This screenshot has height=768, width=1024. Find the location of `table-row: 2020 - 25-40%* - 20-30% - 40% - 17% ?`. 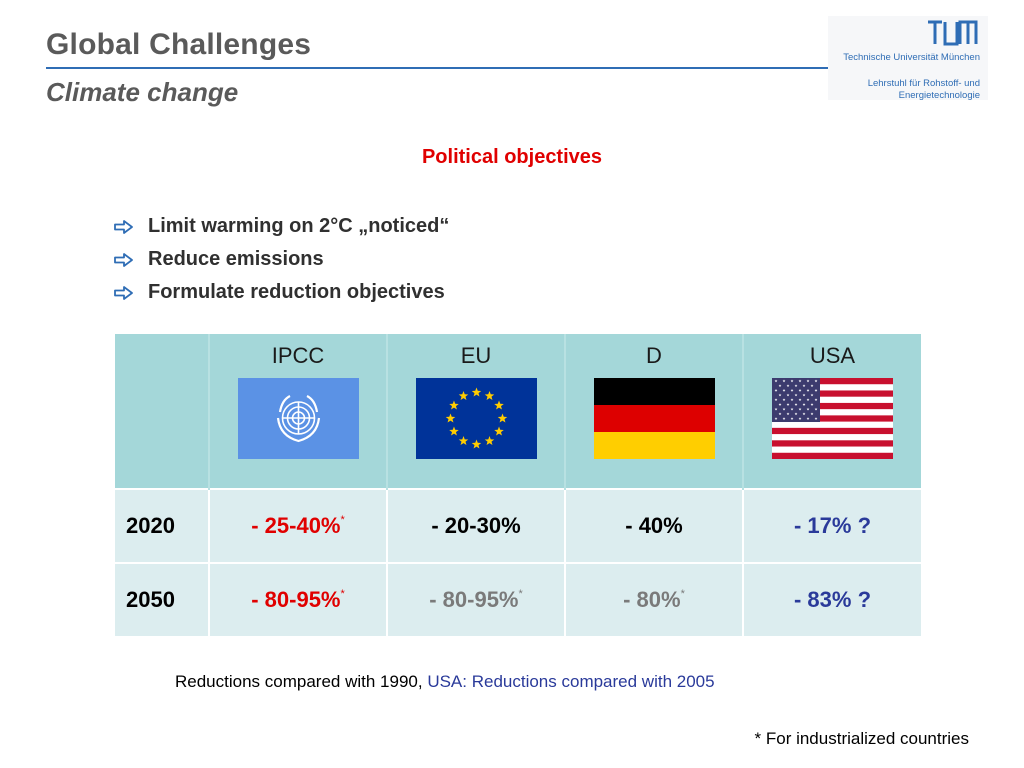

table-row: 2020 - 25-40%* - 20-30% - 40% - 17% ? is located at coordinates (518, 525).